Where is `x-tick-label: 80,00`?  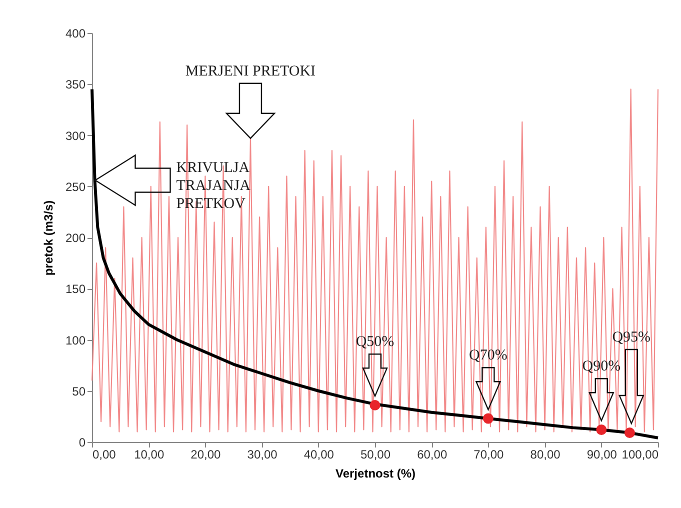
x-tick-label: 80,00 is located at coordinates (545, 455).